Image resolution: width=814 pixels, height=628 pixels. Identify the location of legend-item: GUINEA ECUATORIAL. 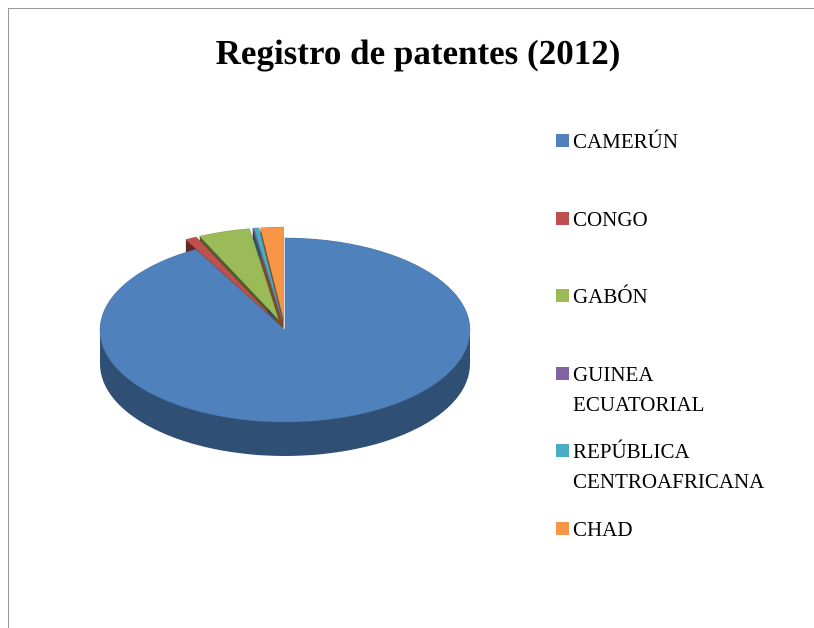
(660, 400).